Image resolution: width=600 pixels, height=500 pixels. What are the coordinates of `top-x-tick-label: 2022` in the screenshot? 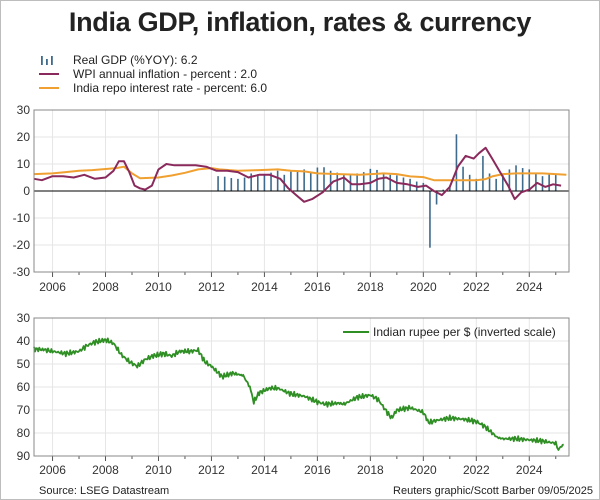 It's located at (476, 287).